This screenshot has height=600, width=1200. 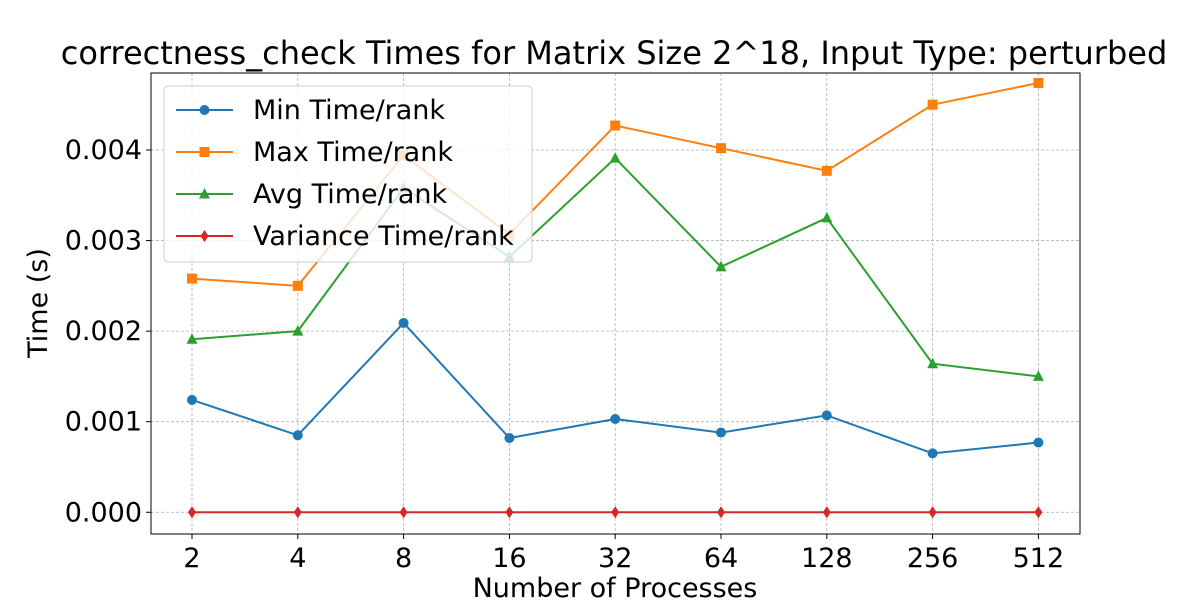 What do you see at coordinates (615, 558) in the screenshot?
I see `x-tick-label: 32` at bounding box center [615, 558].